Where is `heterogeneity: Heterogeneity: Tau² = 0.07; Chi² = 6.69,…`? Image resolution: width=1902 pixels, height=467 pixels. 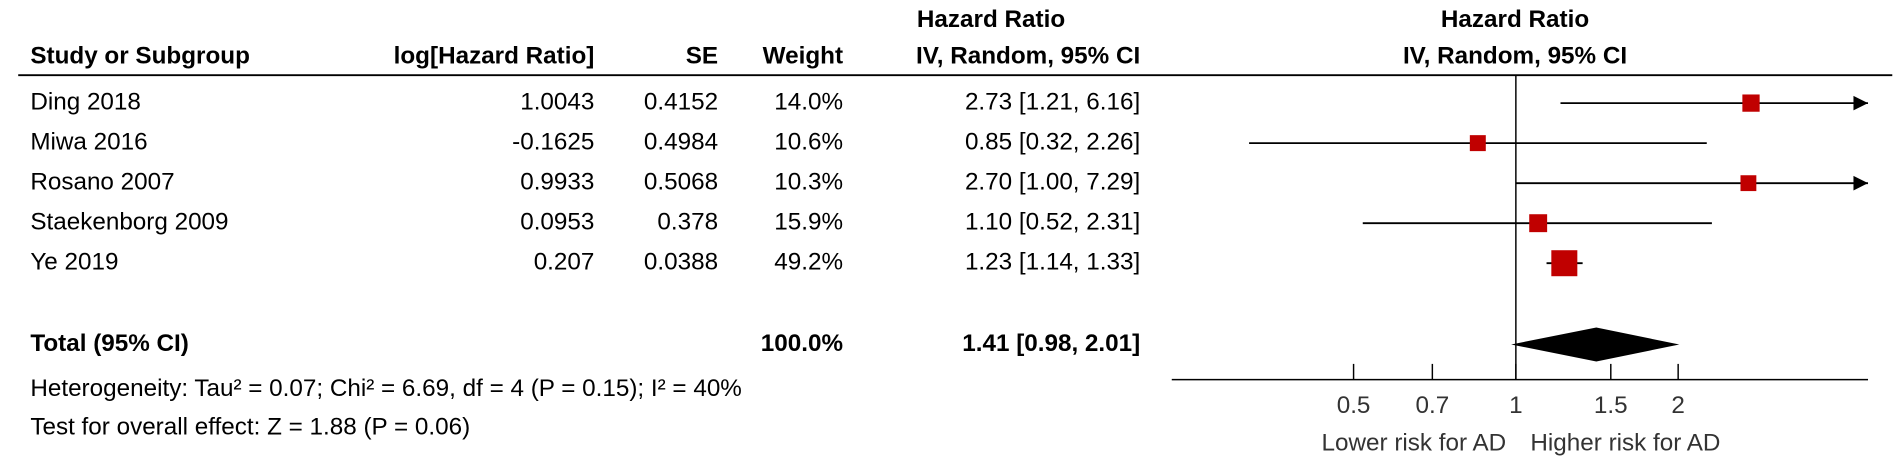 heterogeneity: Heterogeneity: Tau² = 0.07; Chi² = 6.69,… is located at coordinates (386, 388).